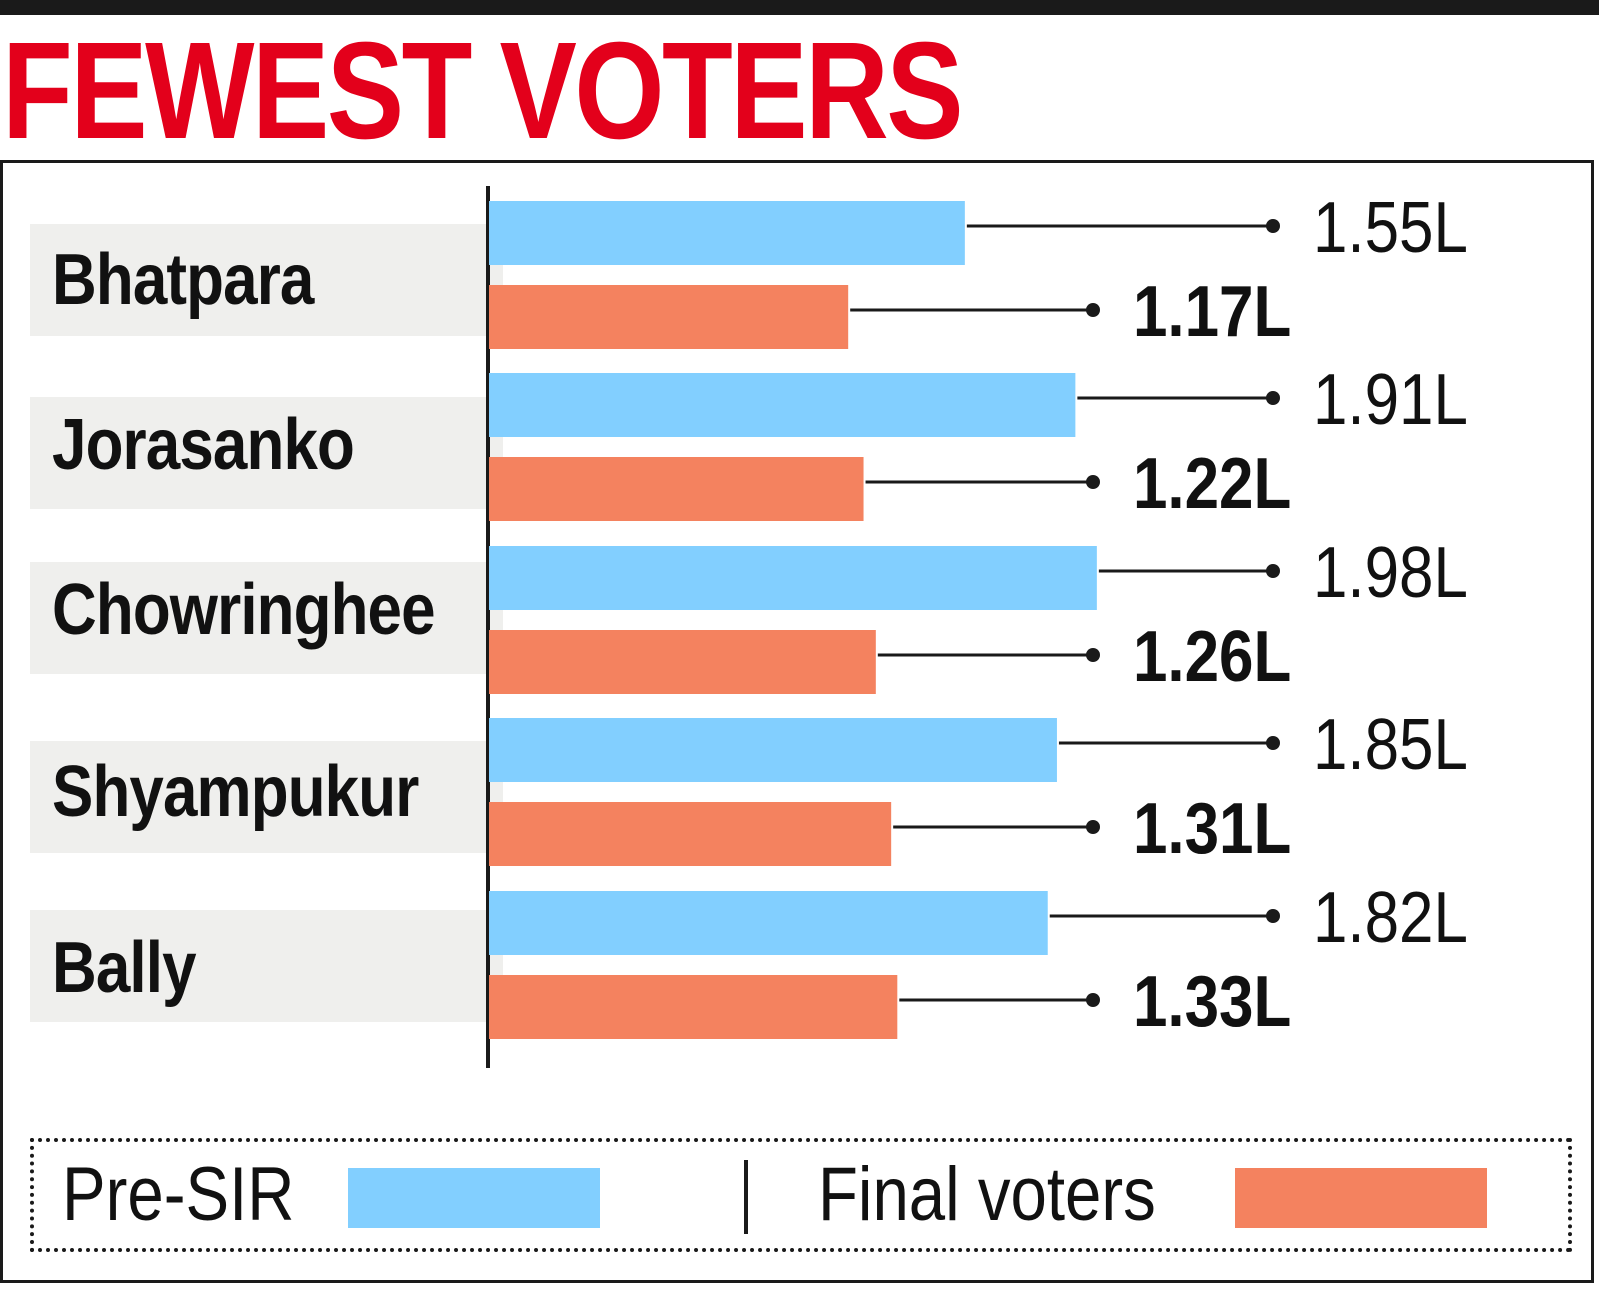  What do you see at coordinates (1212, 657) in the screenshot?
I see `value-label-final-voters-chowringhee: 1.26L` at bounding box center [1212, 657].